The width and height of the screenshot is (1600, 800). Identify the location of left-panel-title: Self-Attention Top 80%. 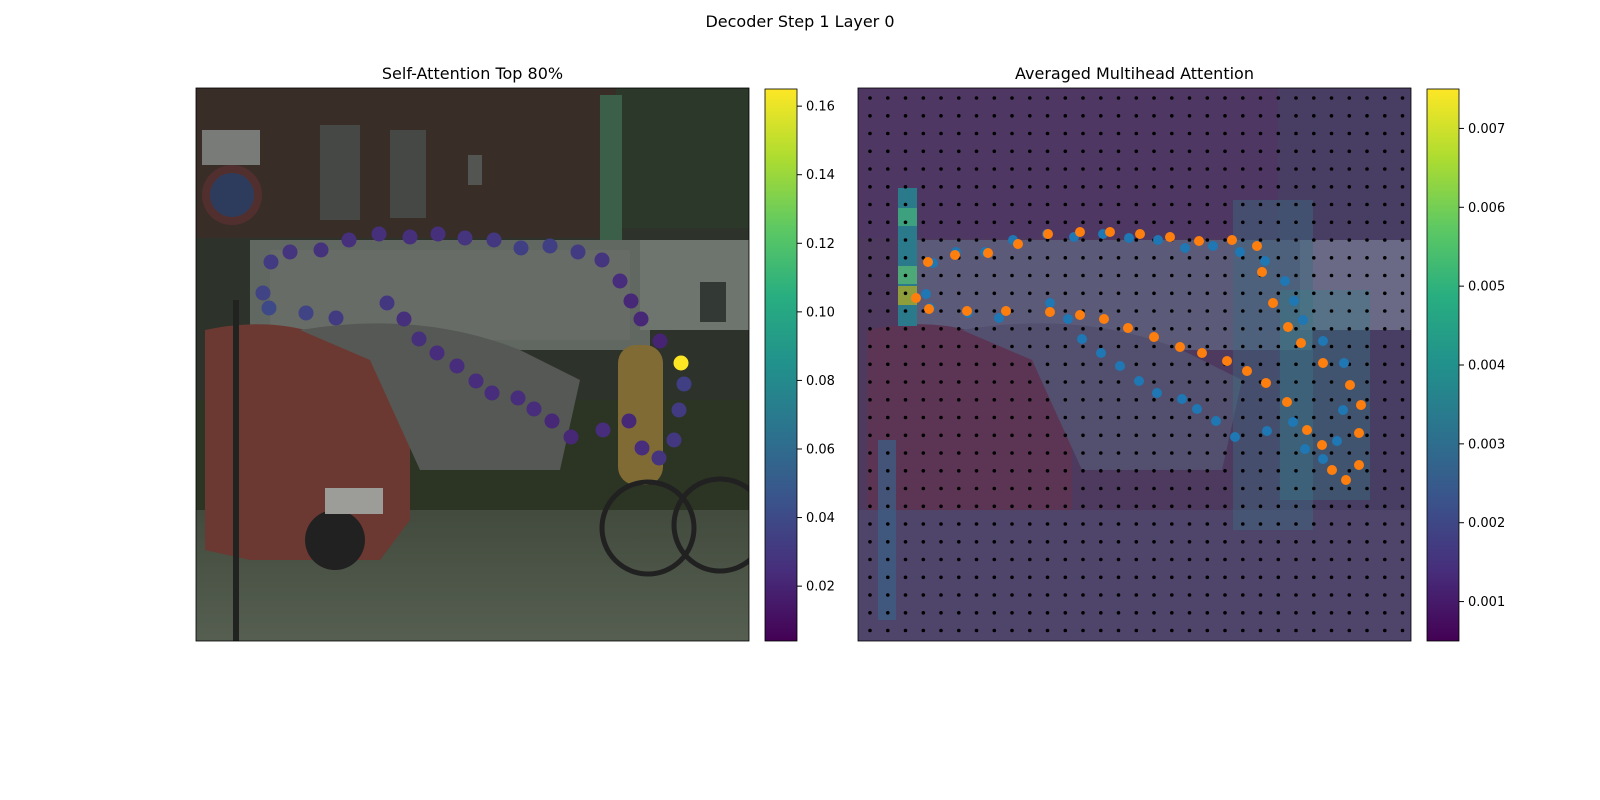
(472, 73).